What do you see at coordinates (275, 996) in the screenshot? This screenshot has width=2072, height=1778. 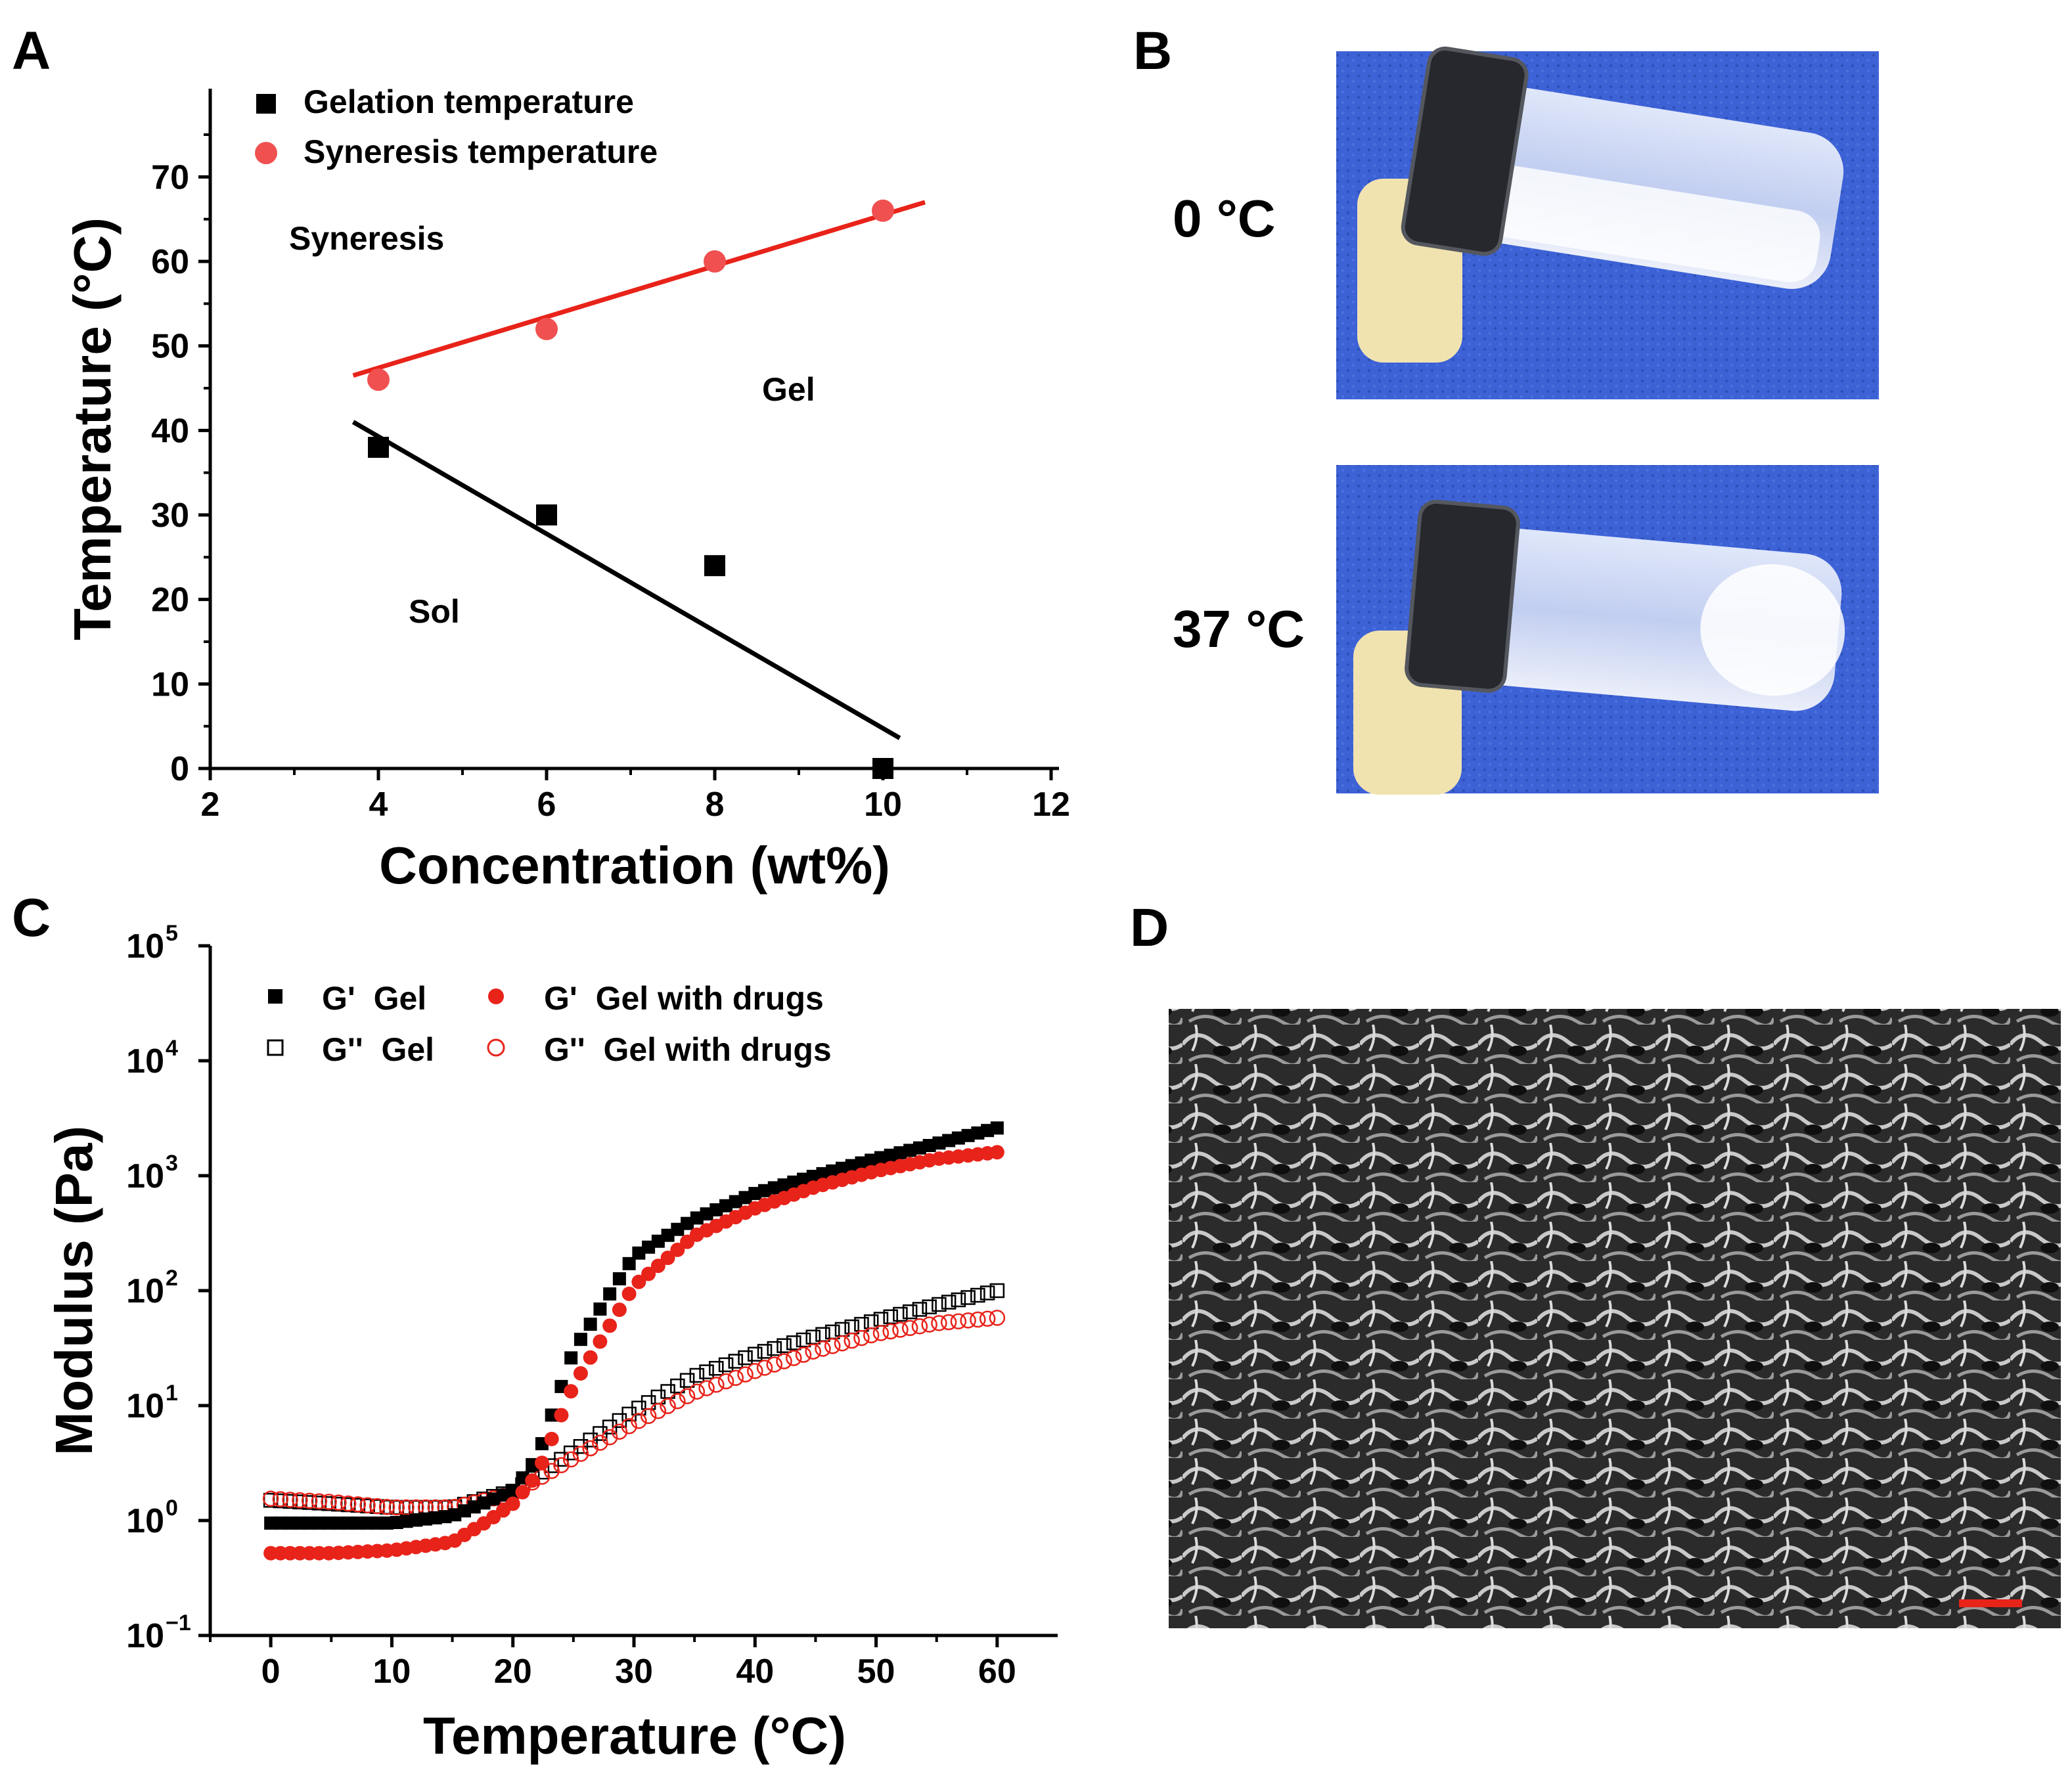 I see `legend-marker-gp-gel` at bounding box center [275, 996].